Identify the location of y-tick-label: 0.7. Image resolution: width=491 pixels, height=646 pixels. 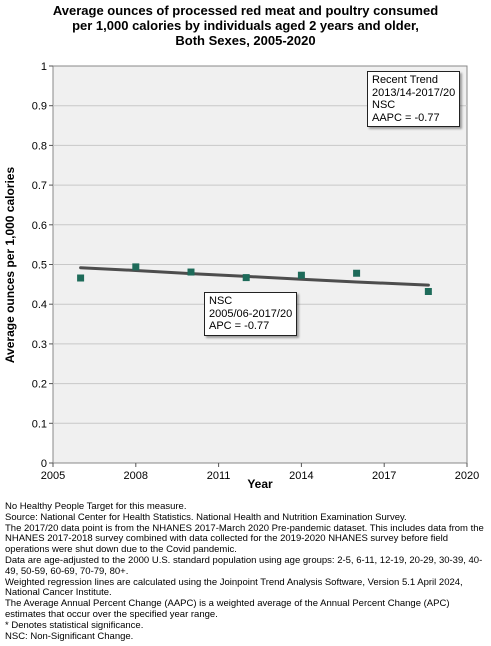
(39, 186).